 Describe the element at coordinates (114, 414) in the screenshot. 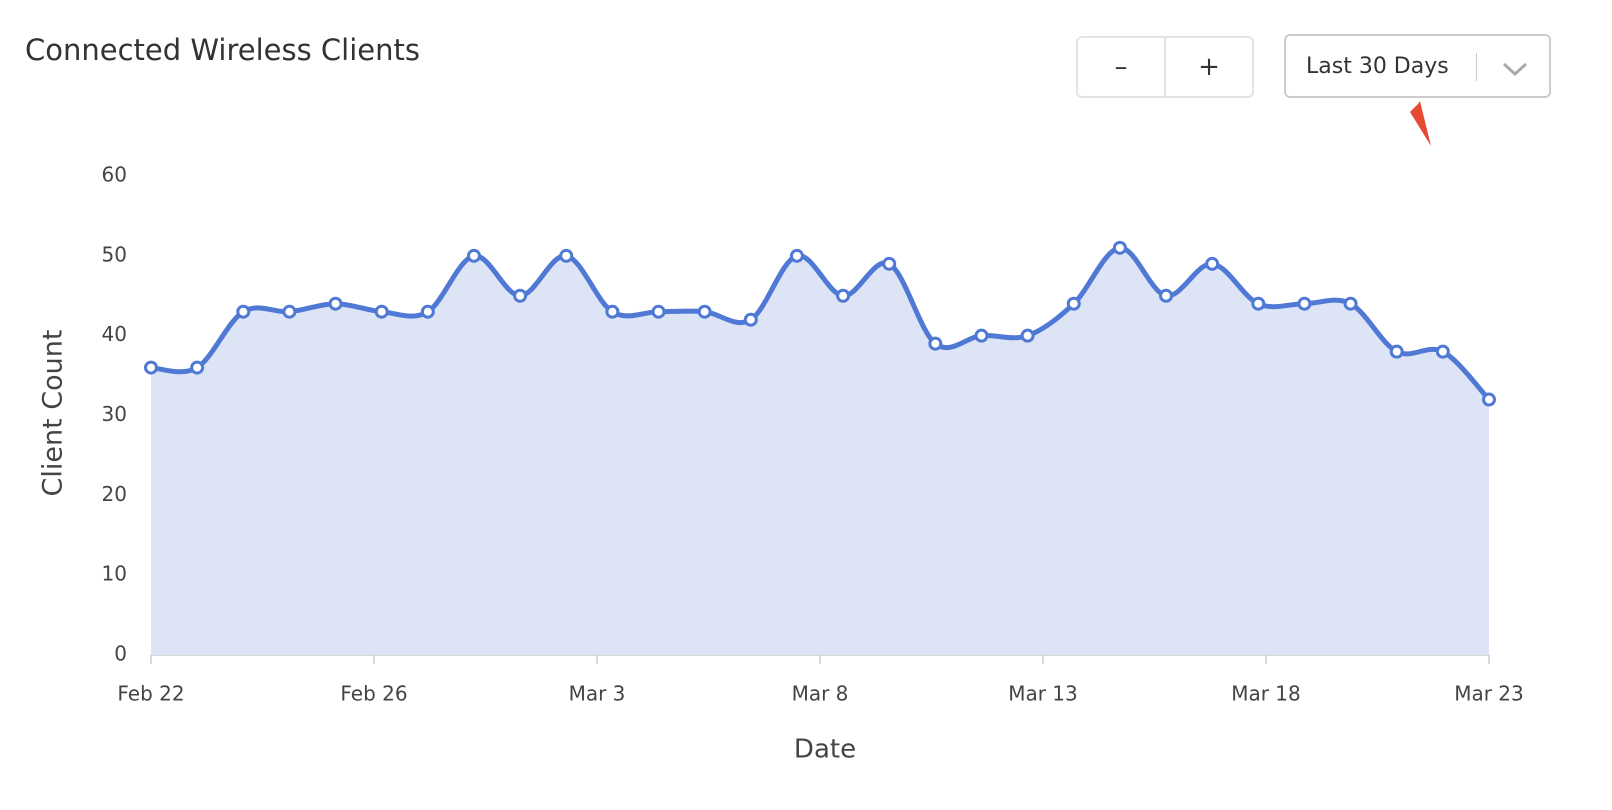

I see `y-tick-label: 30` at that location.